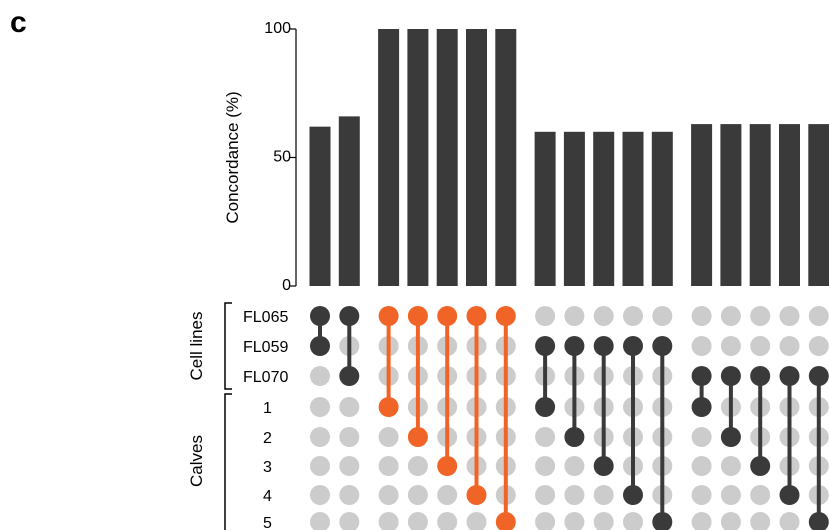 This screenshot has width=829, height=530. I want to click on y-tick-label: 50, so click(282, 157).